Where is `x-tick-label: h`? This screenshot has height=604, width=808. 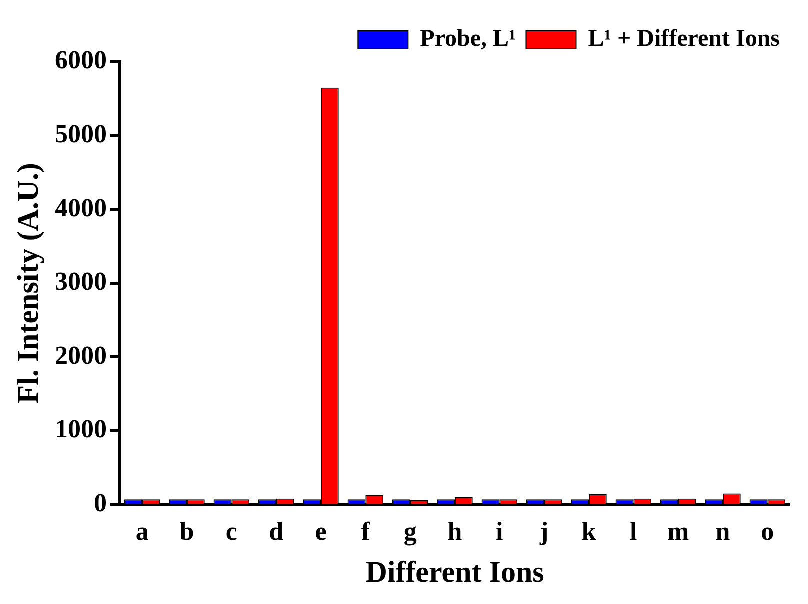 x-tick-label: h is located at coordinates (455, 531).